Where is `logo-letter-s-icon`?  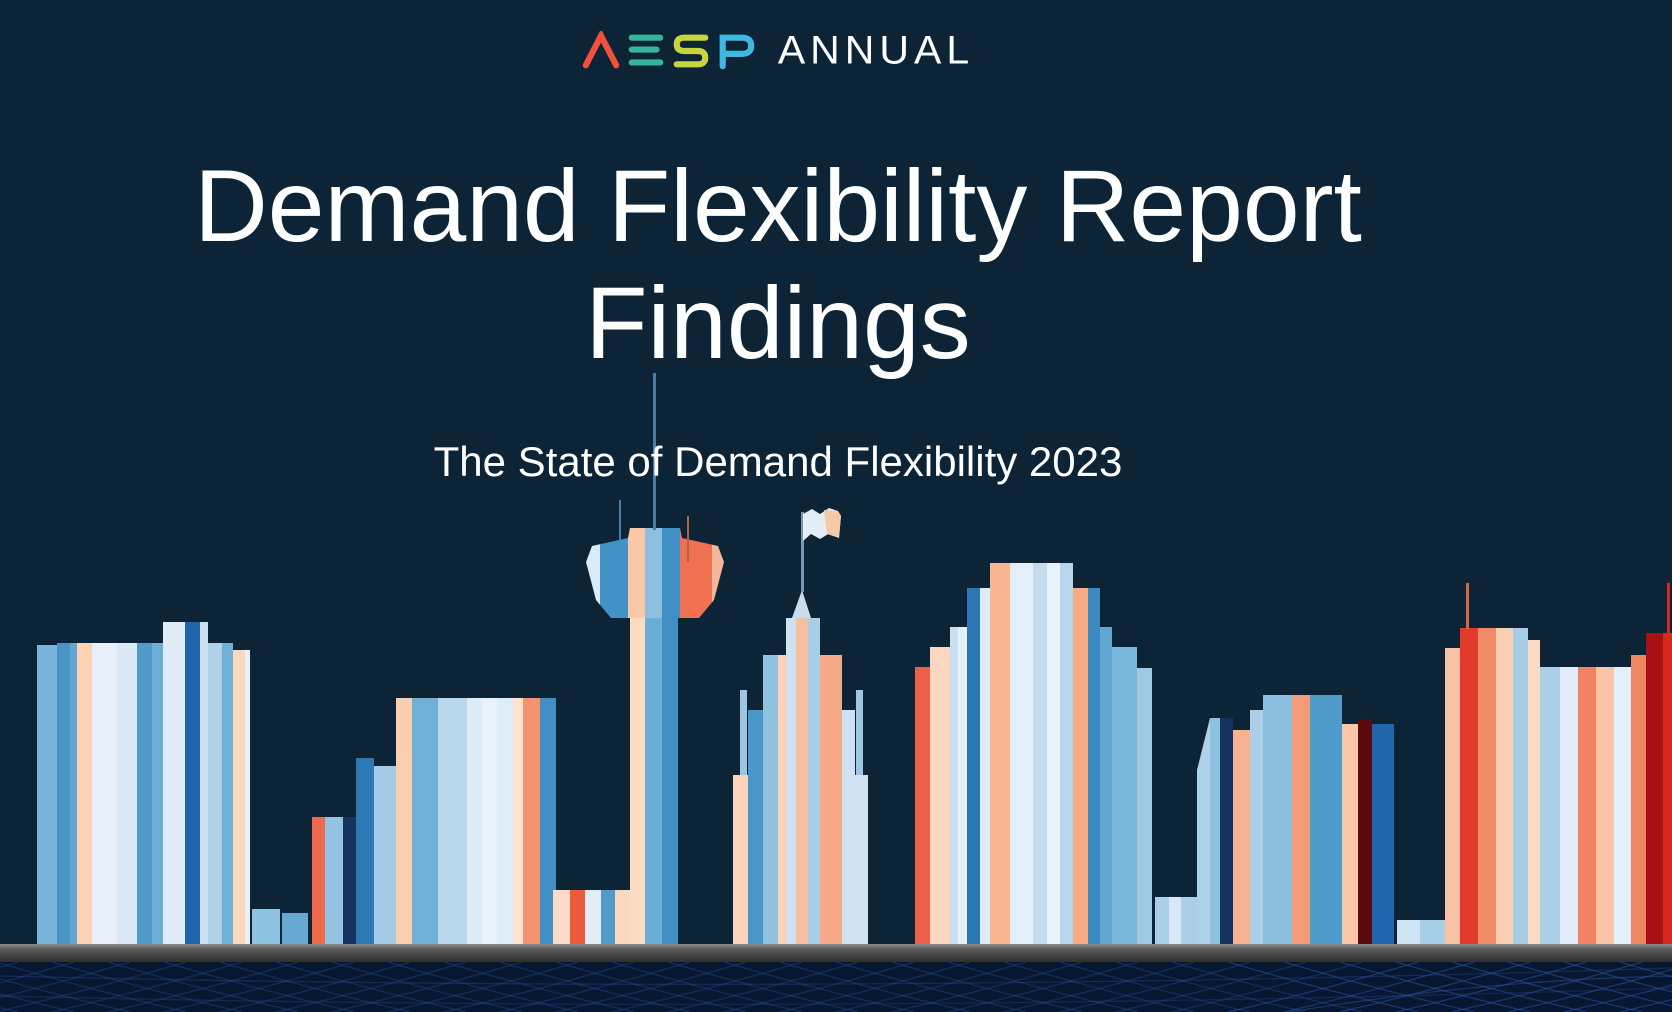
logo-letter-s-icon is located at coordinates (691, 50).